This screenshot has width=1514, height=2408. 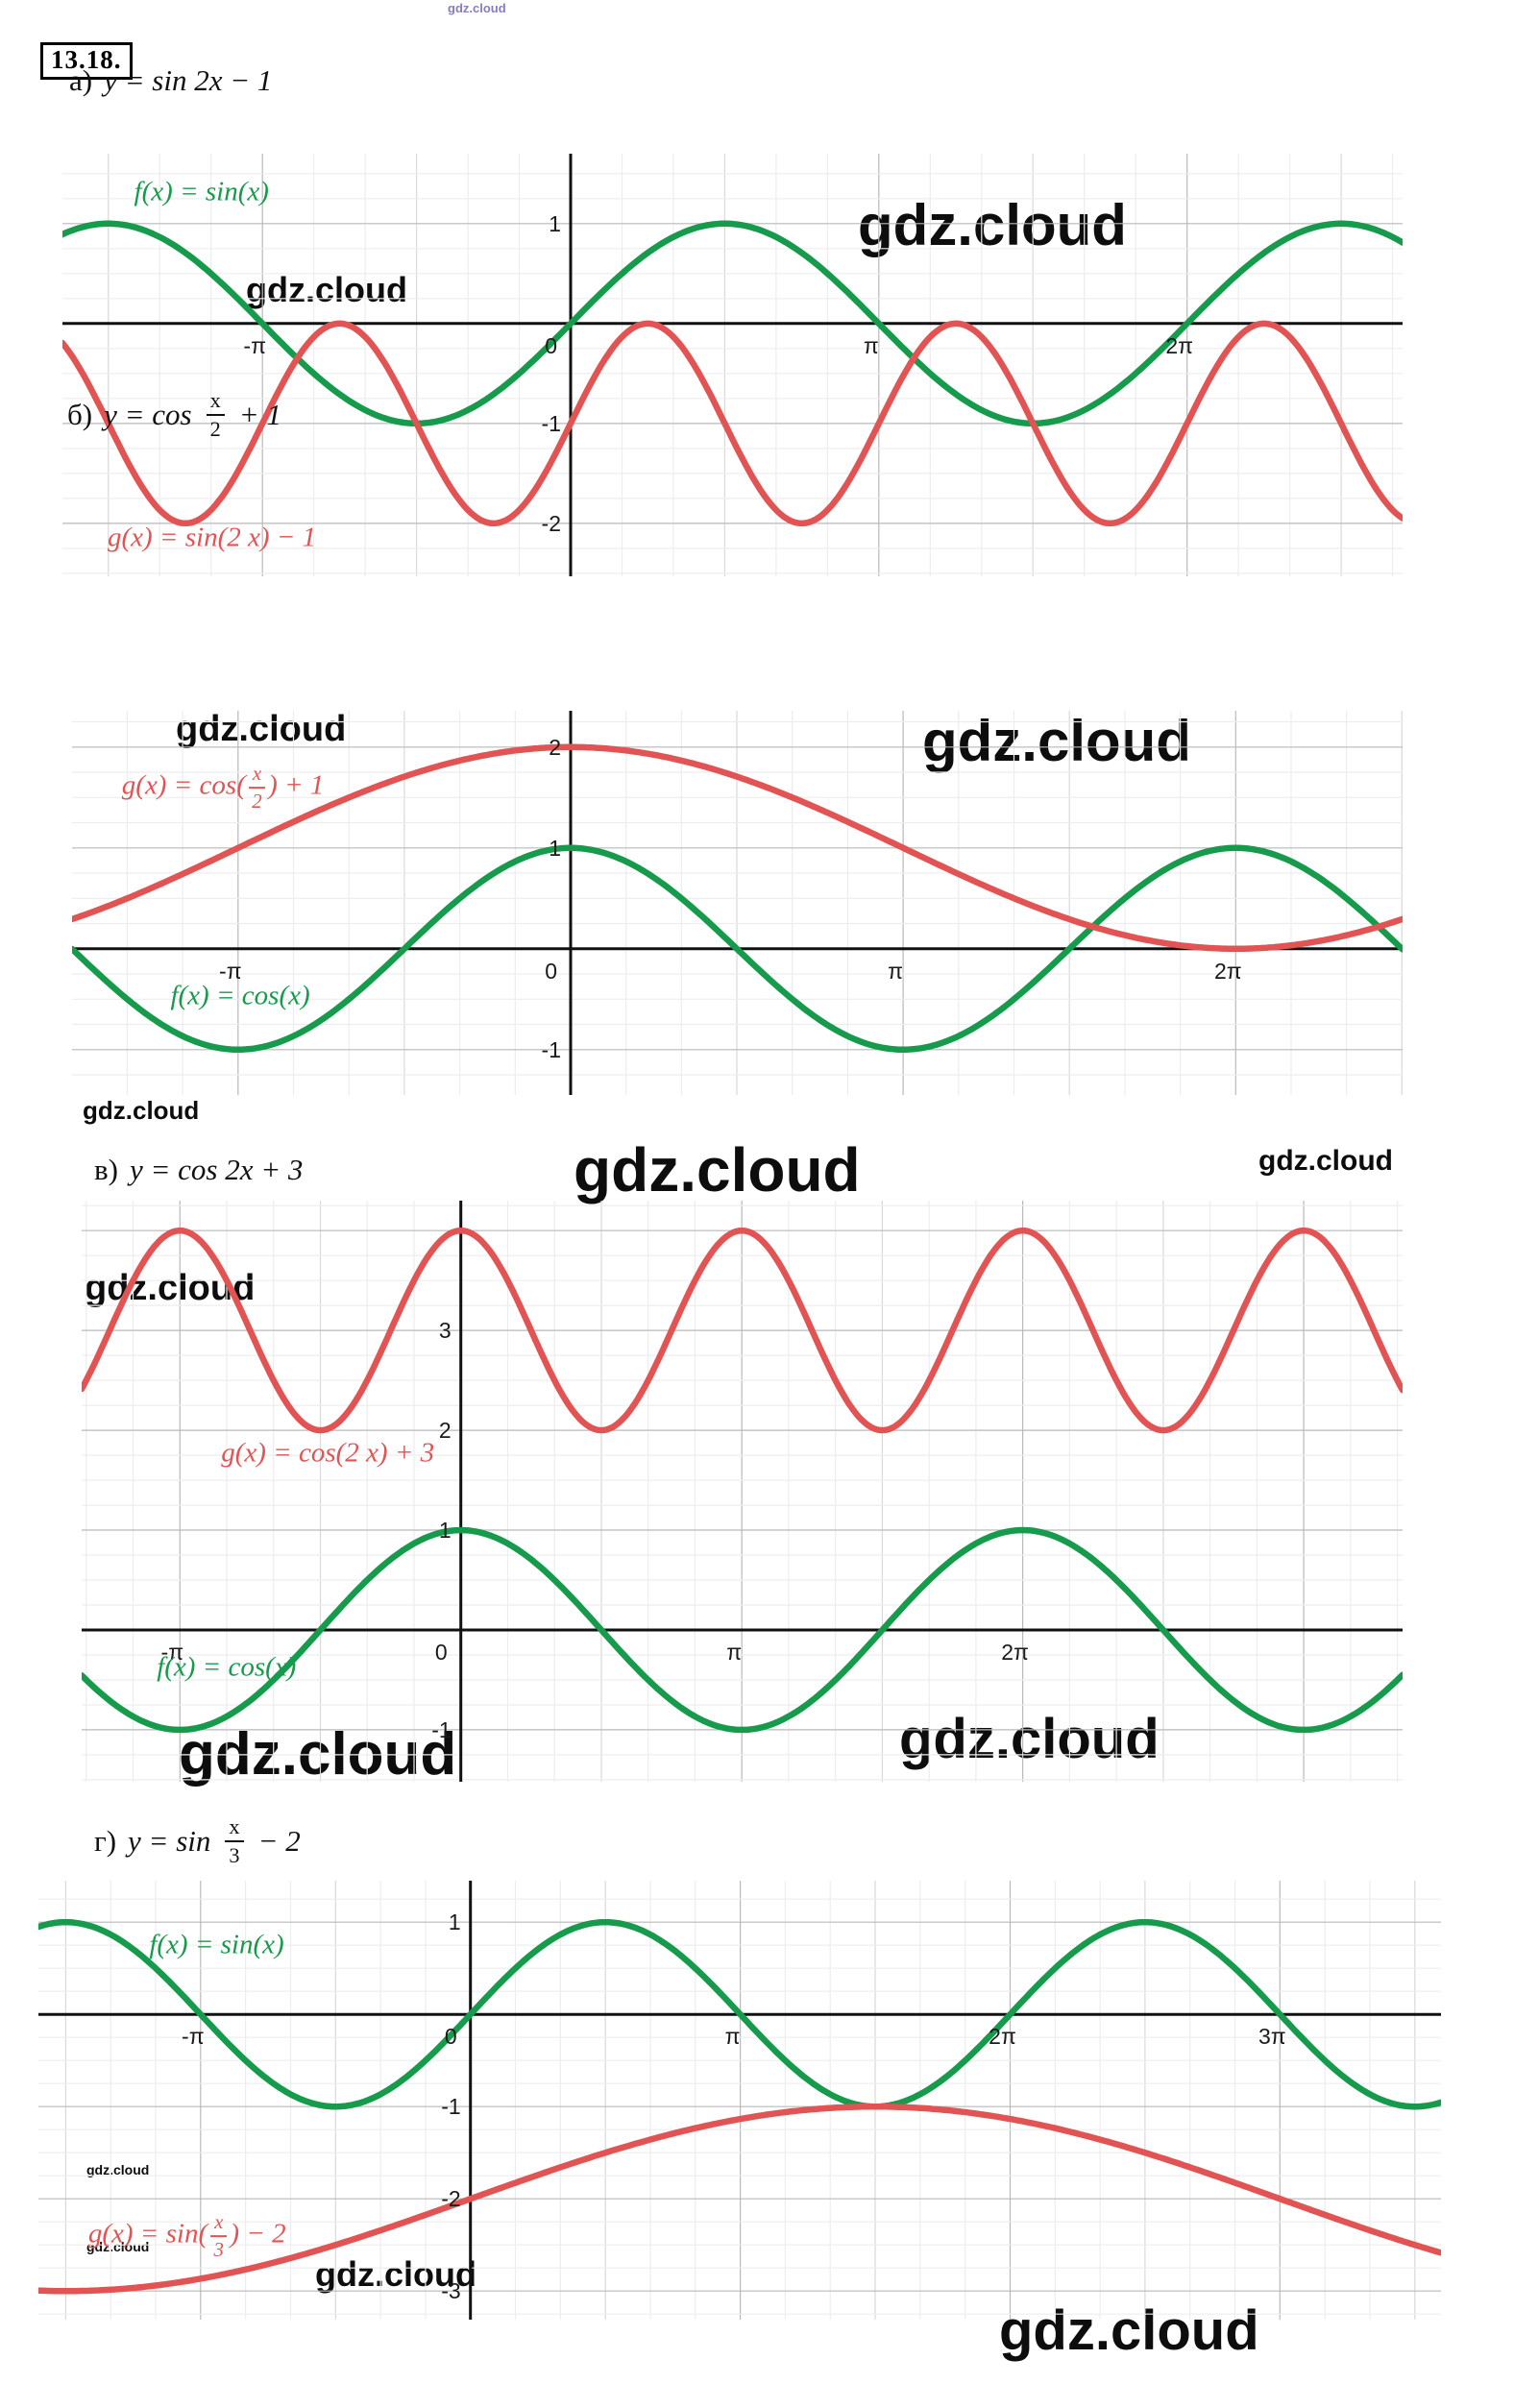 I want to click on g-label: g(x) = cos(2 x) + 3, so click(x=327, y=1453).